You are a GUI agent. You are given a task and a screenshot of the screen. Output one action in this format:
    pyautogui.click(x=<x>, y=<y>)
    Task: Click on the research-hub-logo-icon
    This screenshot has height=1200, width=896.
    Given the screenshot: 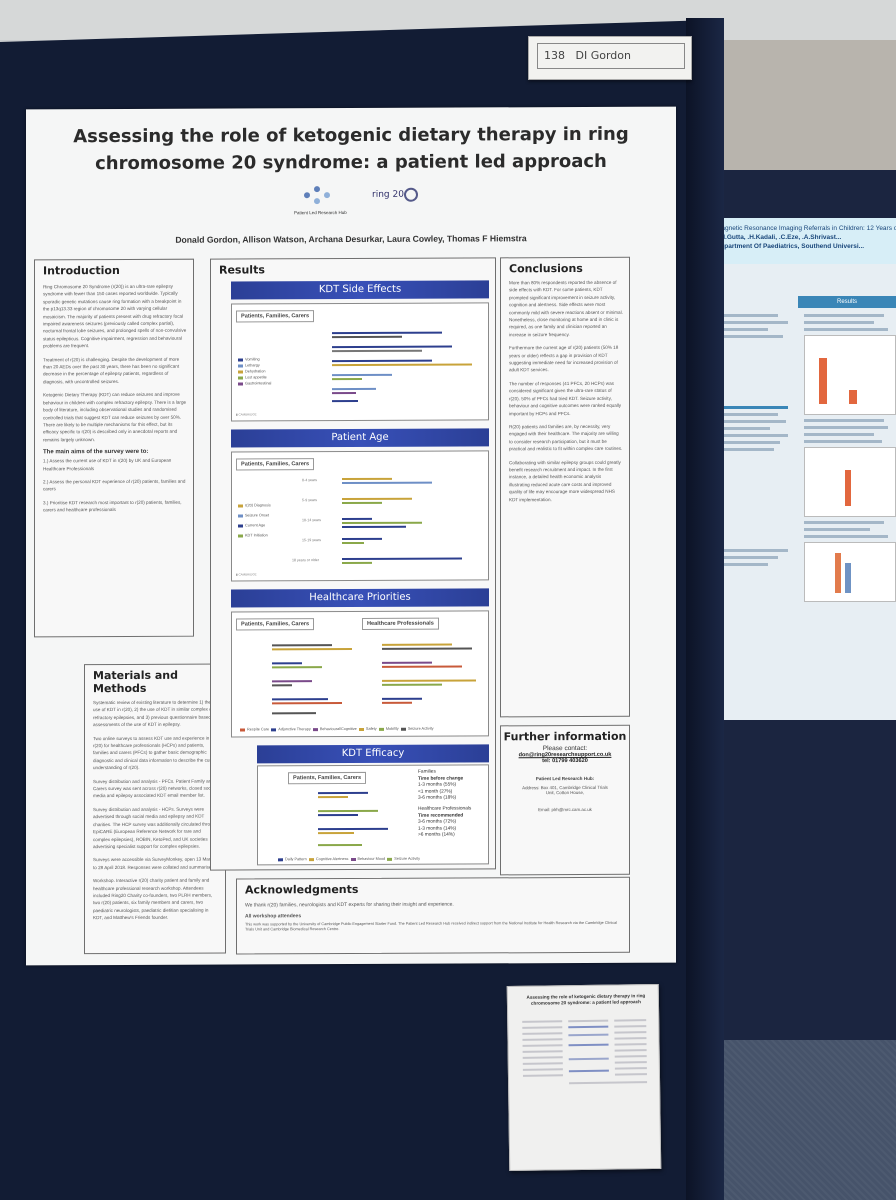 What is the action you would take?
    pyautogui.click(x=319, y=196)
    